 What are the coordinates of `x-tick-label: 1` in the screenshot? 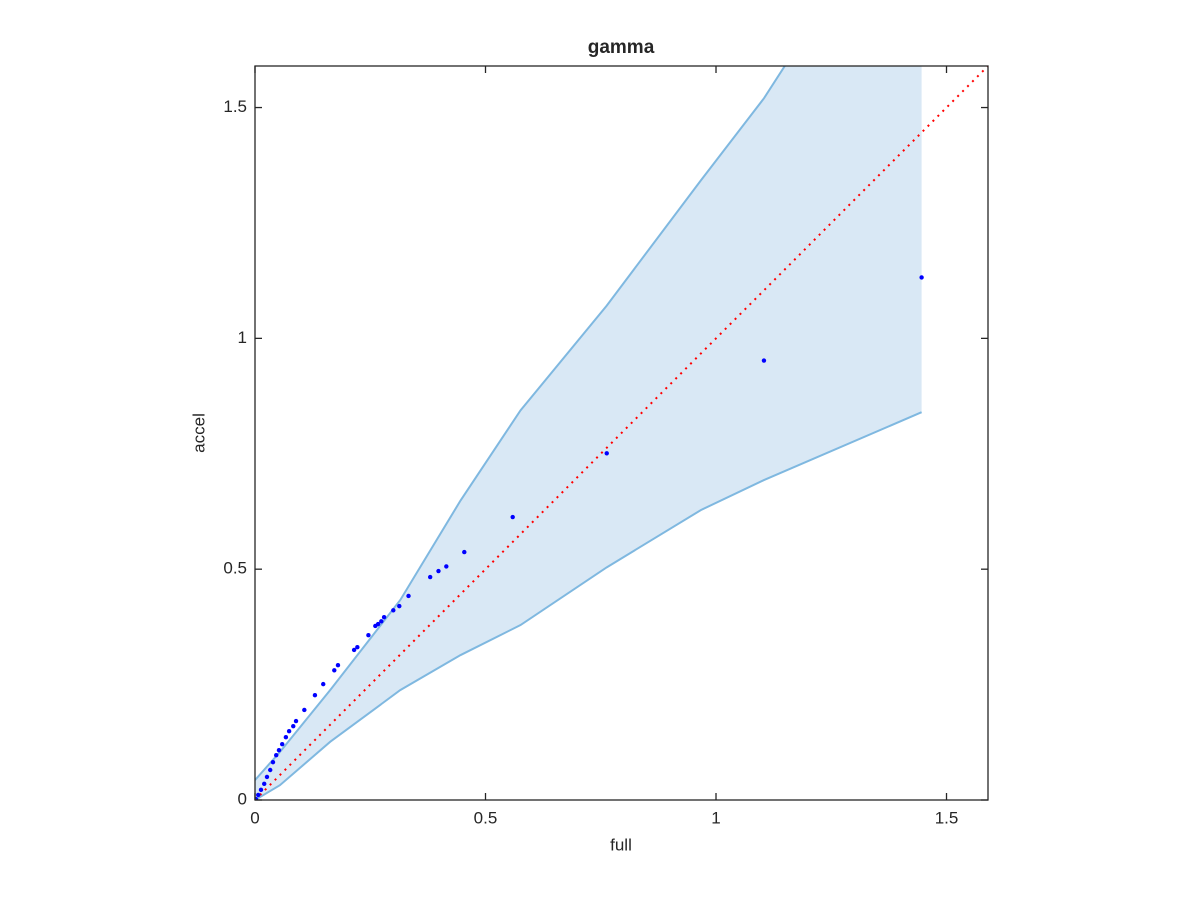 It's located at (715, 817).